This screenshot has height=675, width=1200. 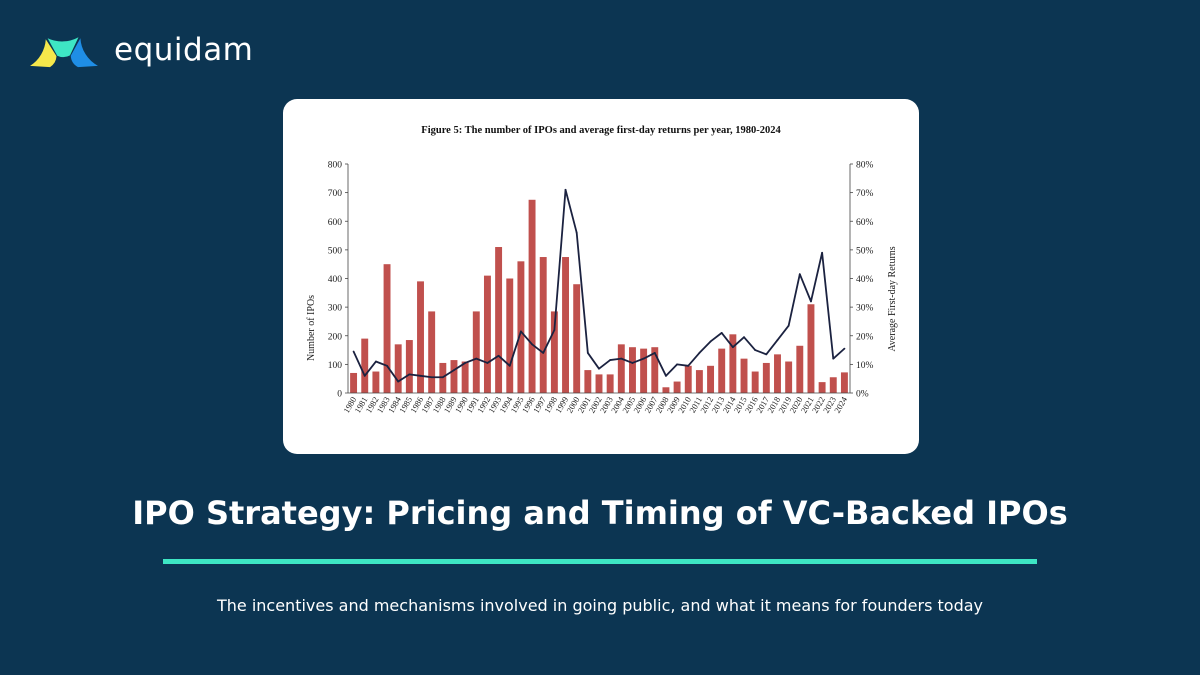 What do you see at coordinates (688, 365) in the screenshot?
I see `line-point-2010` at bounding box center [688, 365].